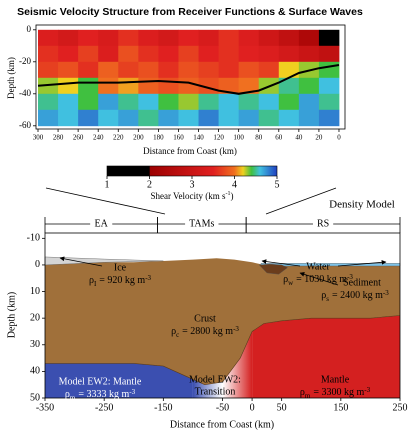 The image size is (420, 438). I want to click on y-tick-label: 40, so click(35, 371).